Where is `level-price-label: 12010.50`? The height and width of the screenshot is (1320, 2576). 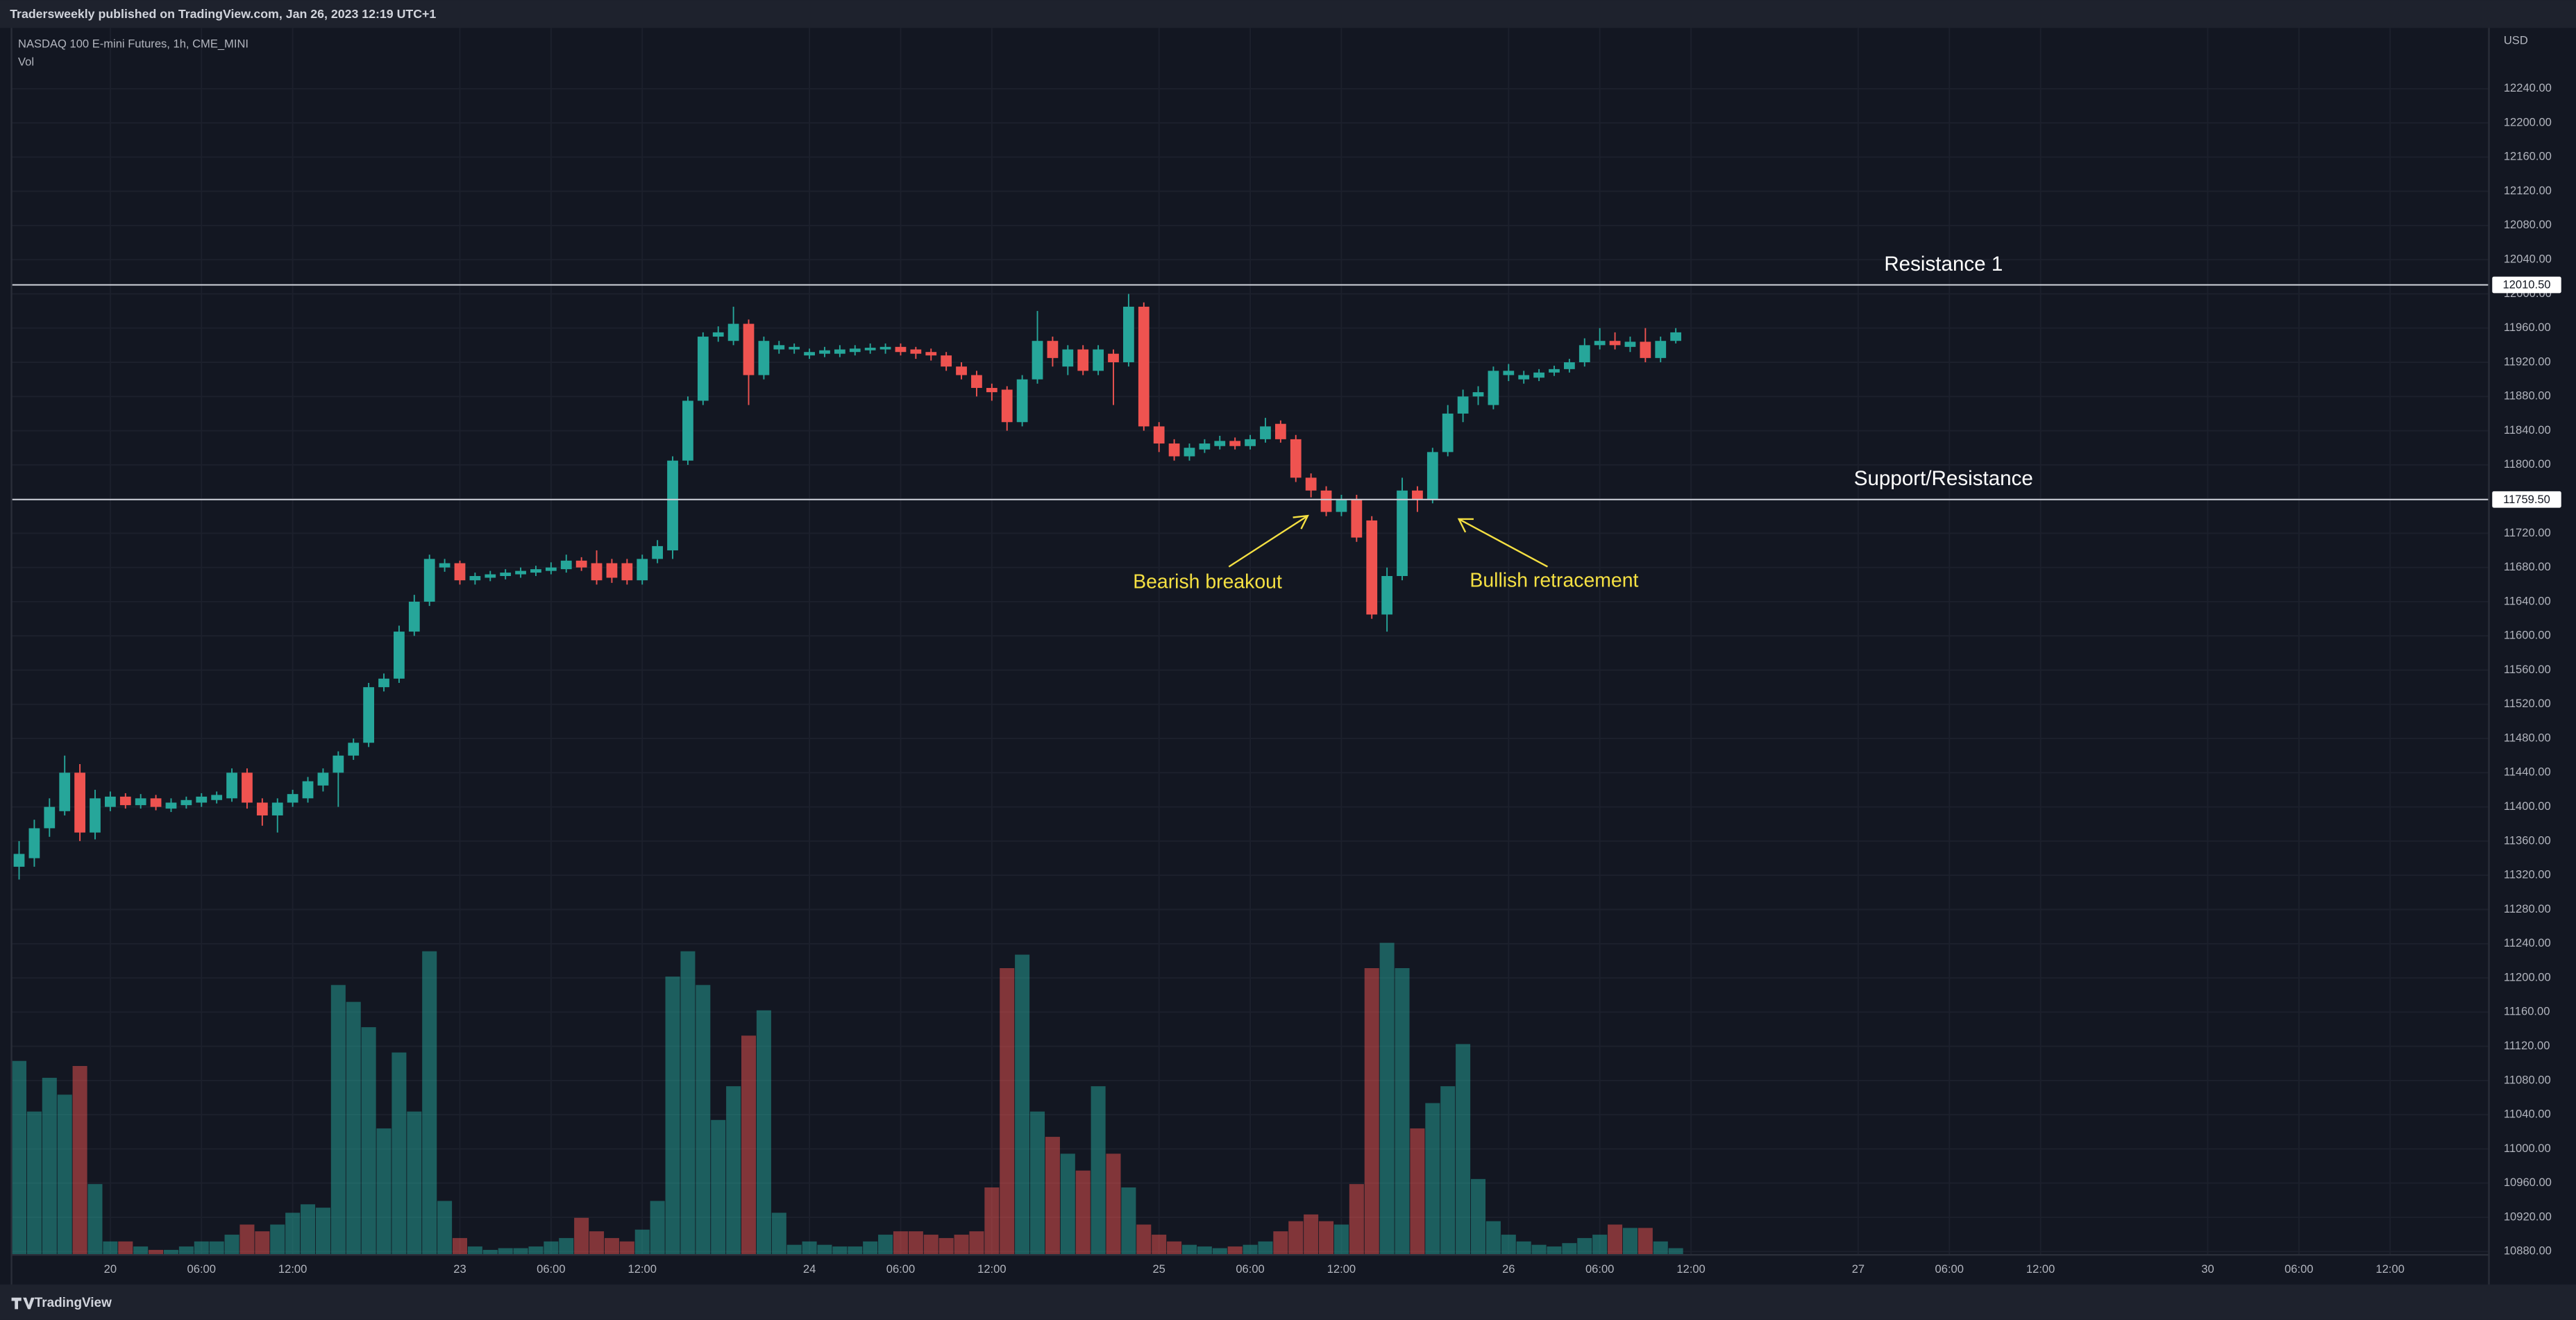 level-price-label: 12010.50 is located at coordinates (2526, 284).